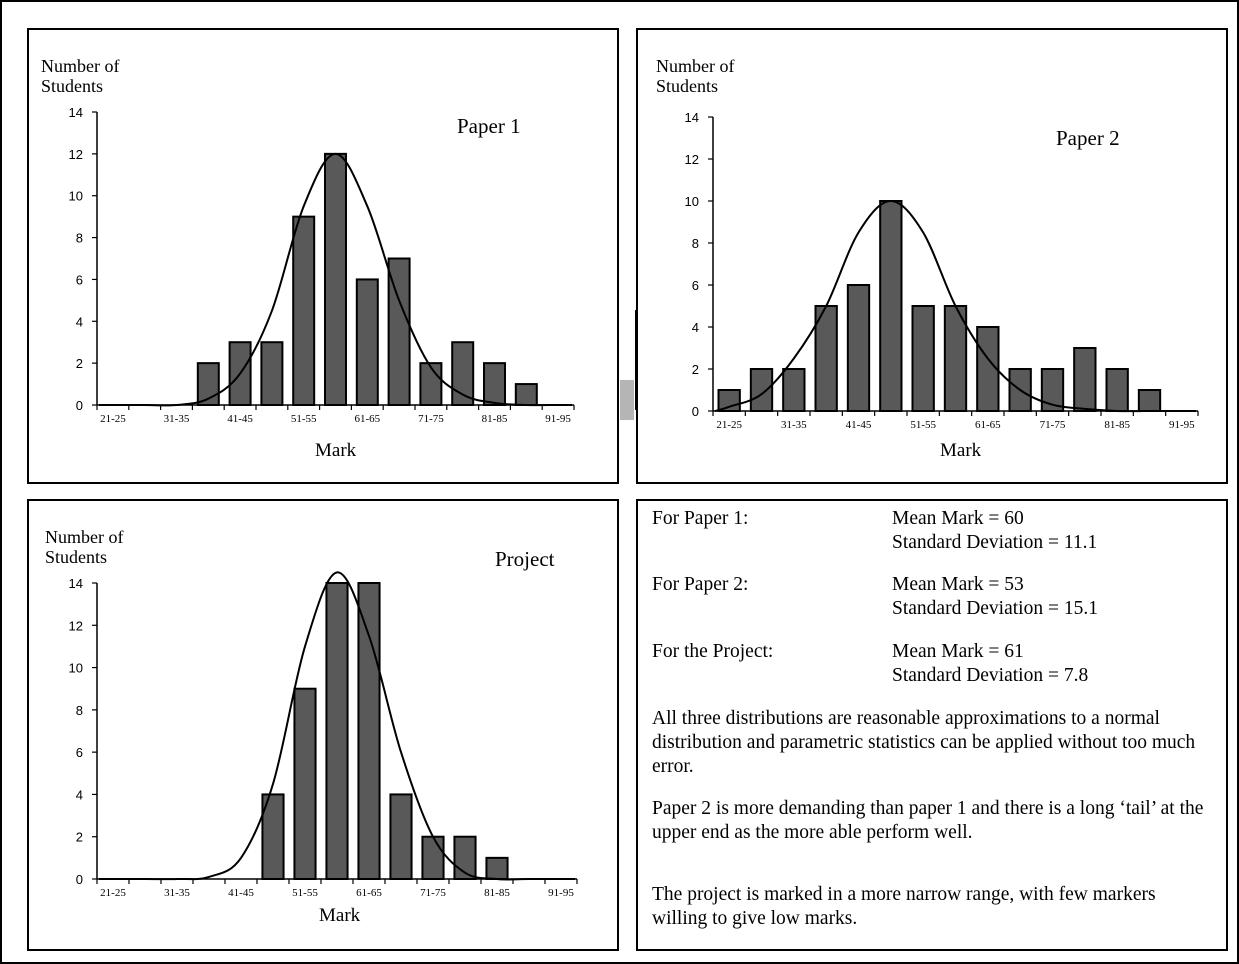 Image resolution: width=1239 pixels, height=964 pixels. What do you see at coordinates (636, 360) in the screenshot?
I see `divider-line` at bounding box center [636, 360].